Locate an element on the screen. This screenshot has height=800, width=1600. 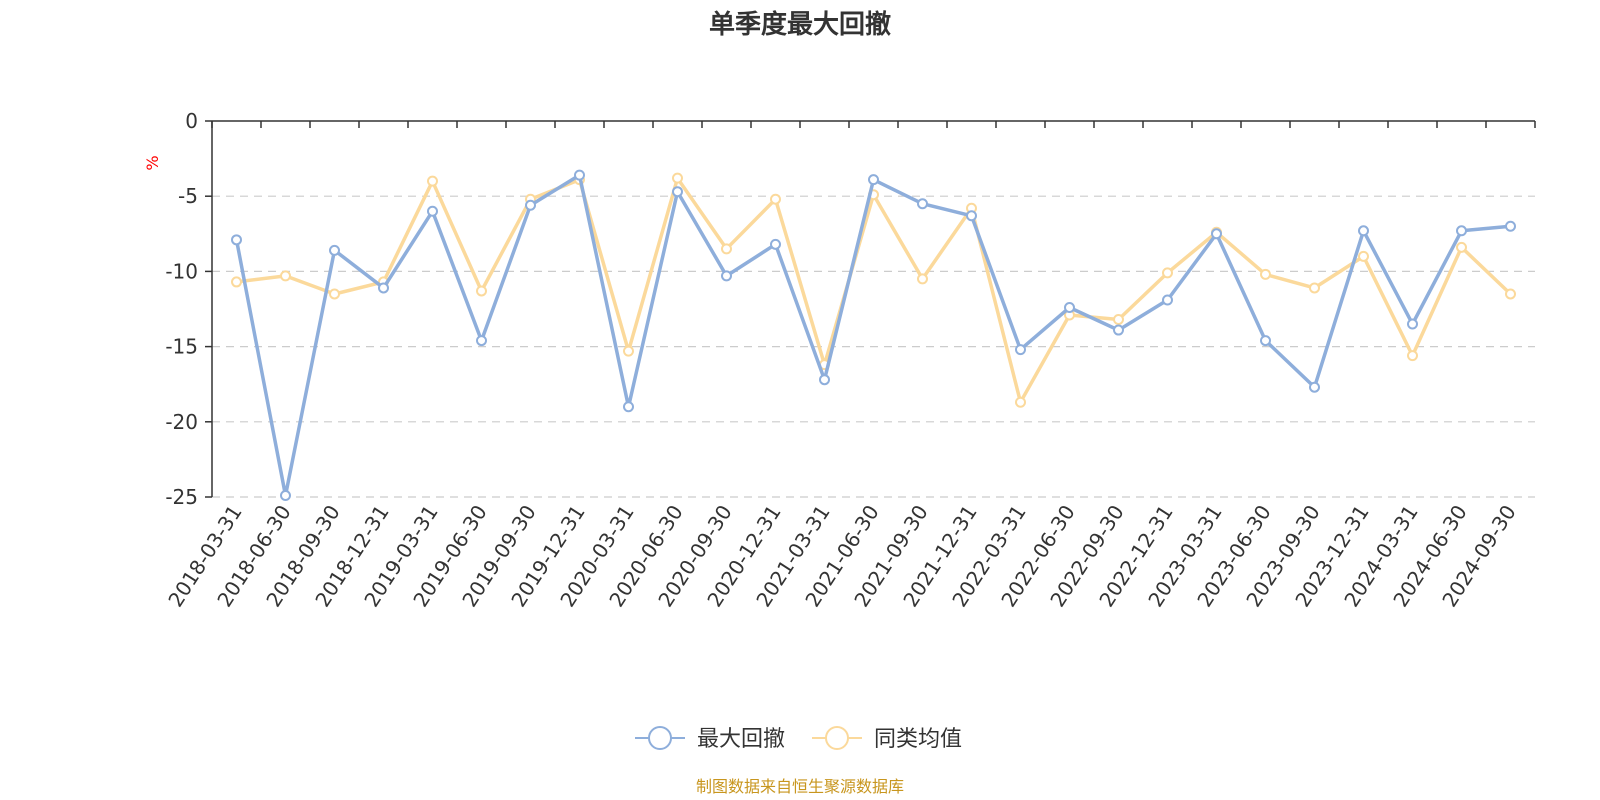
legend-item-1: 最大回撤 is located at coordinates (710, 739).